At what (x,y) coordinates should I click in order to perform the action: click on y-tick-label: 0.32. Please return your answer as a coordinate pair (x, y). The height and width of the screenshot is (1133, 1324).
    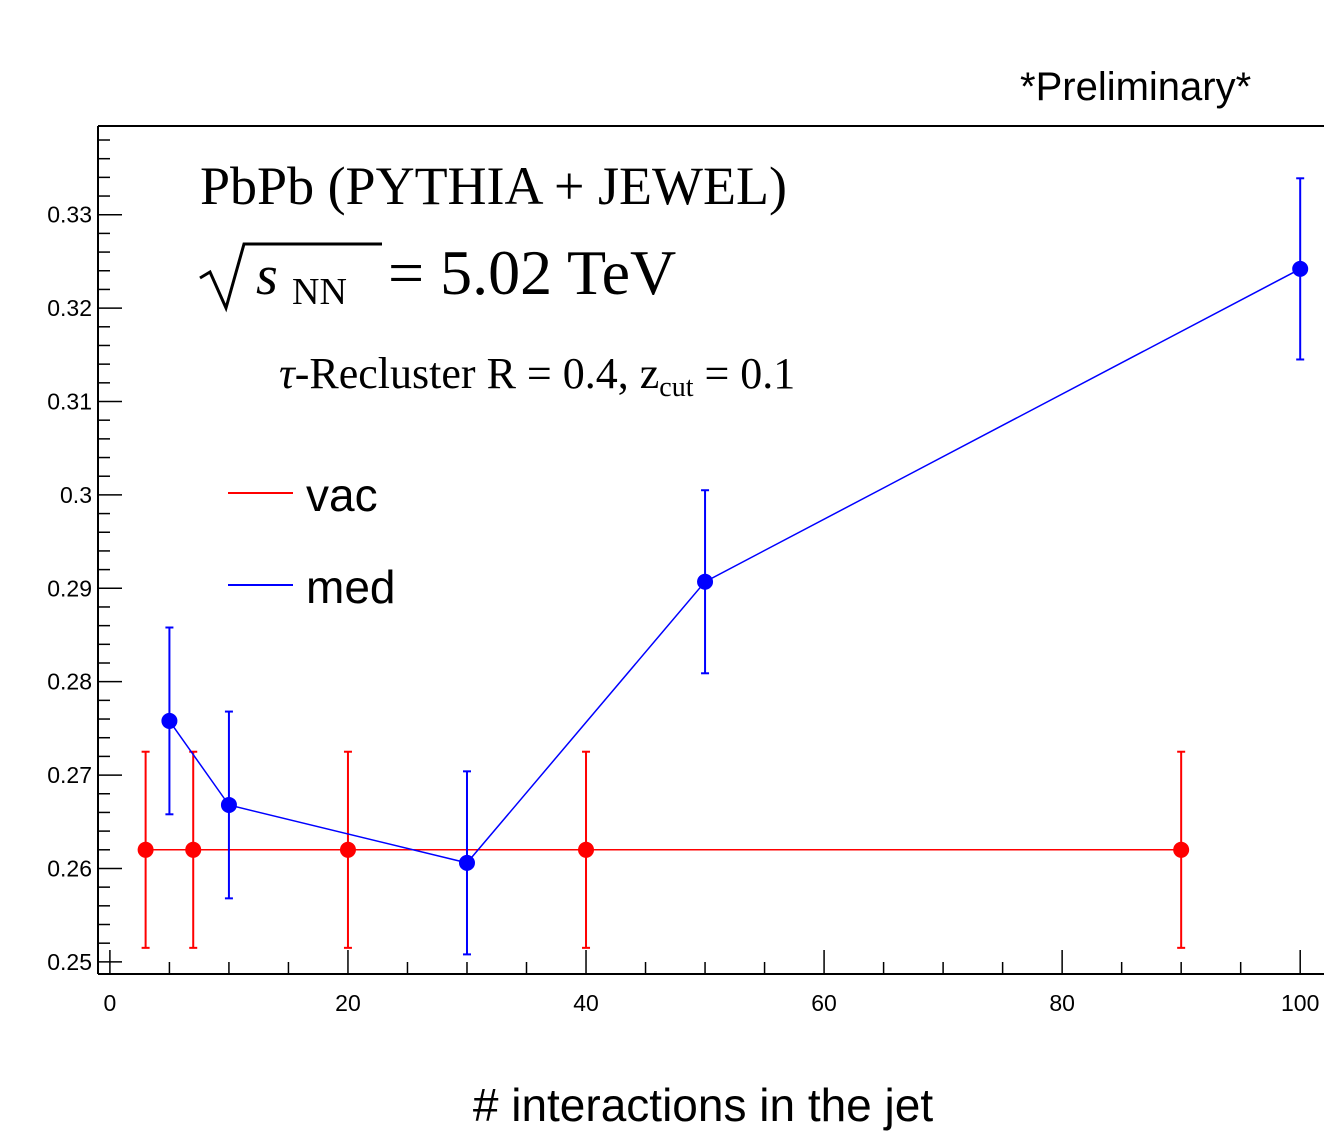
    Looking at the image, I should click on (69, 308).